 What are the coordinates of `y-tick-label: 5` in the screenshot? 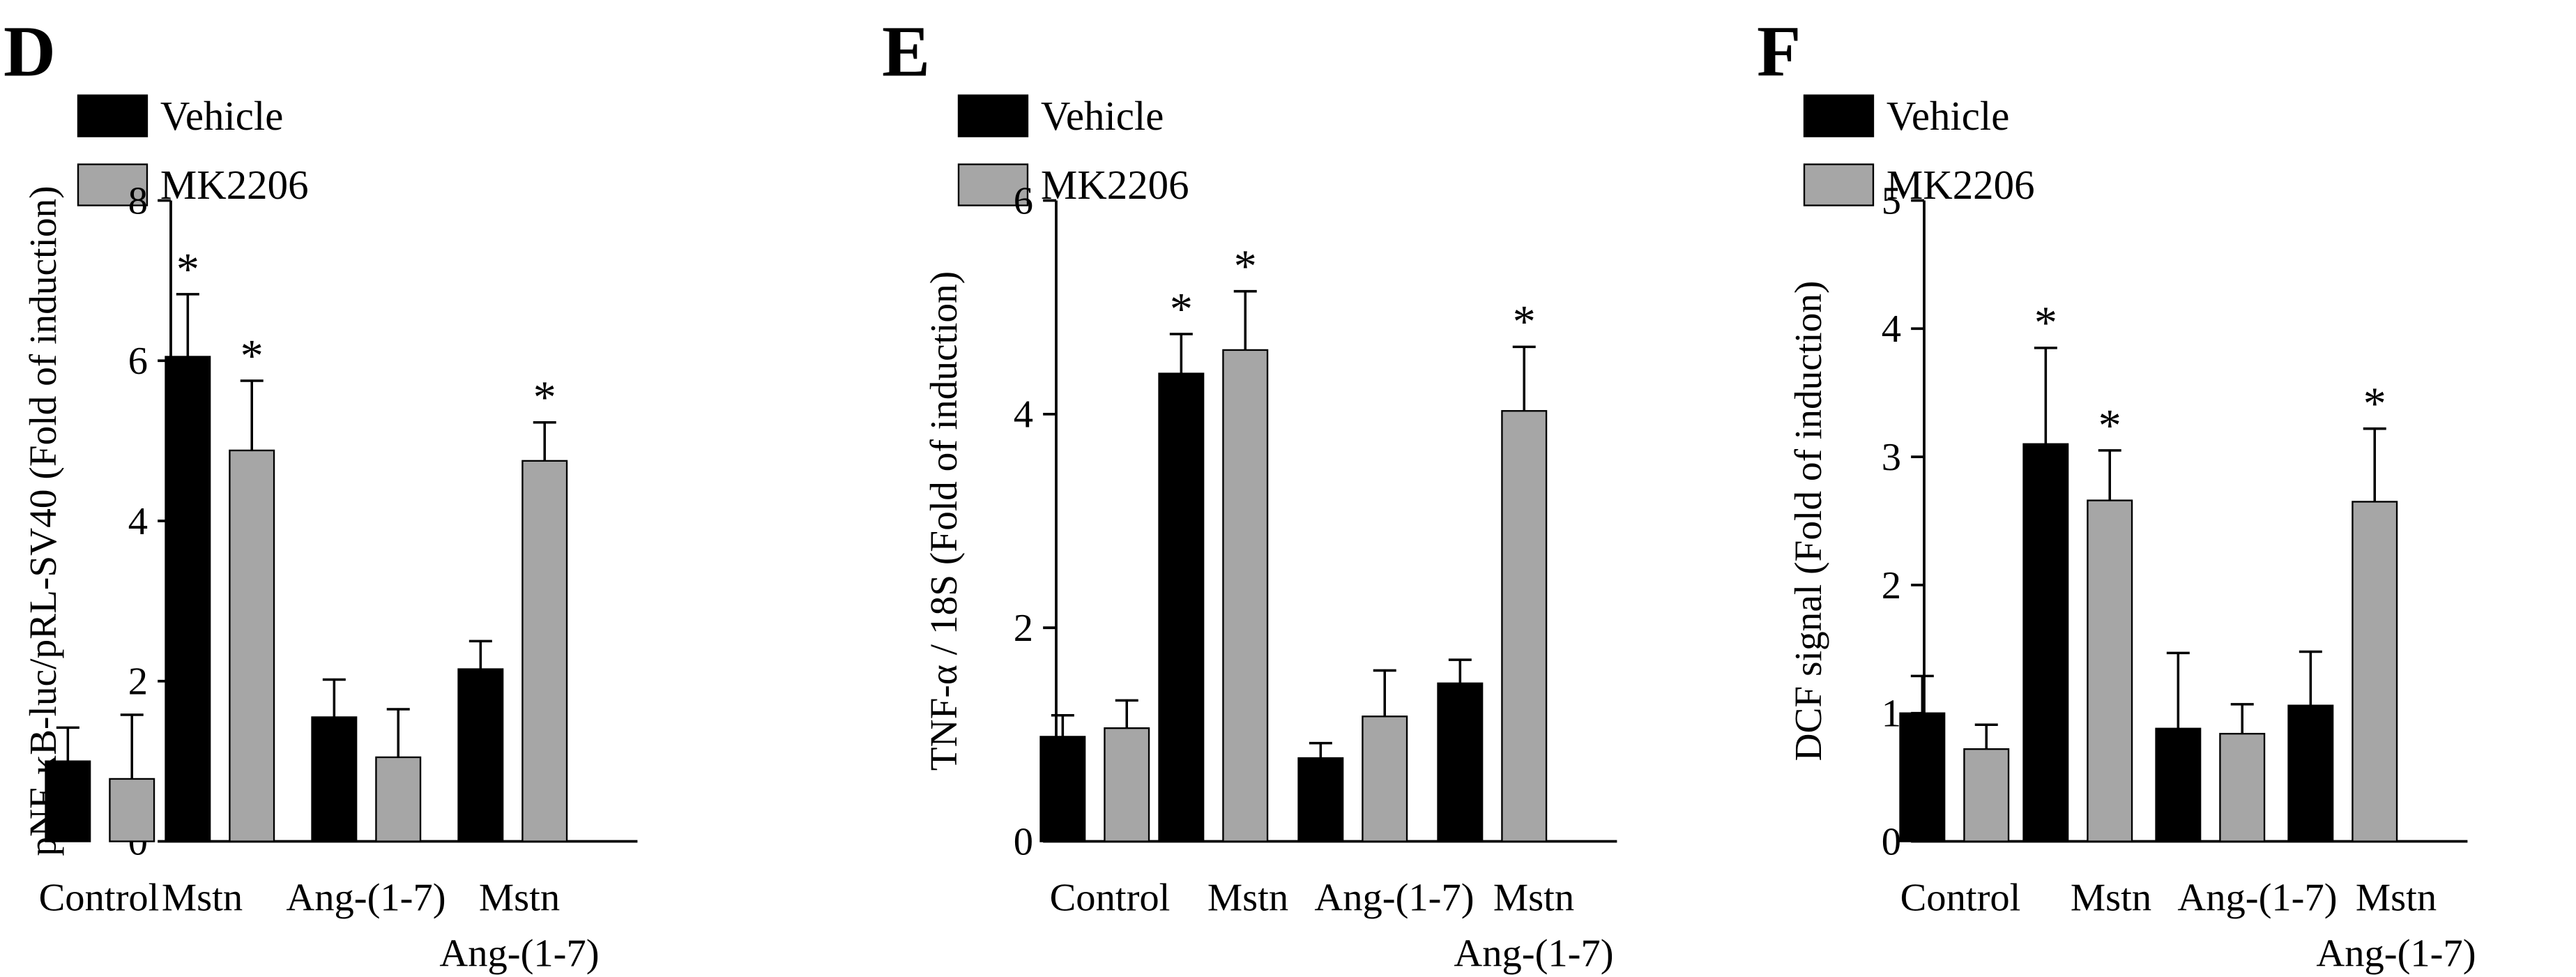 It's located at (1891, 201).